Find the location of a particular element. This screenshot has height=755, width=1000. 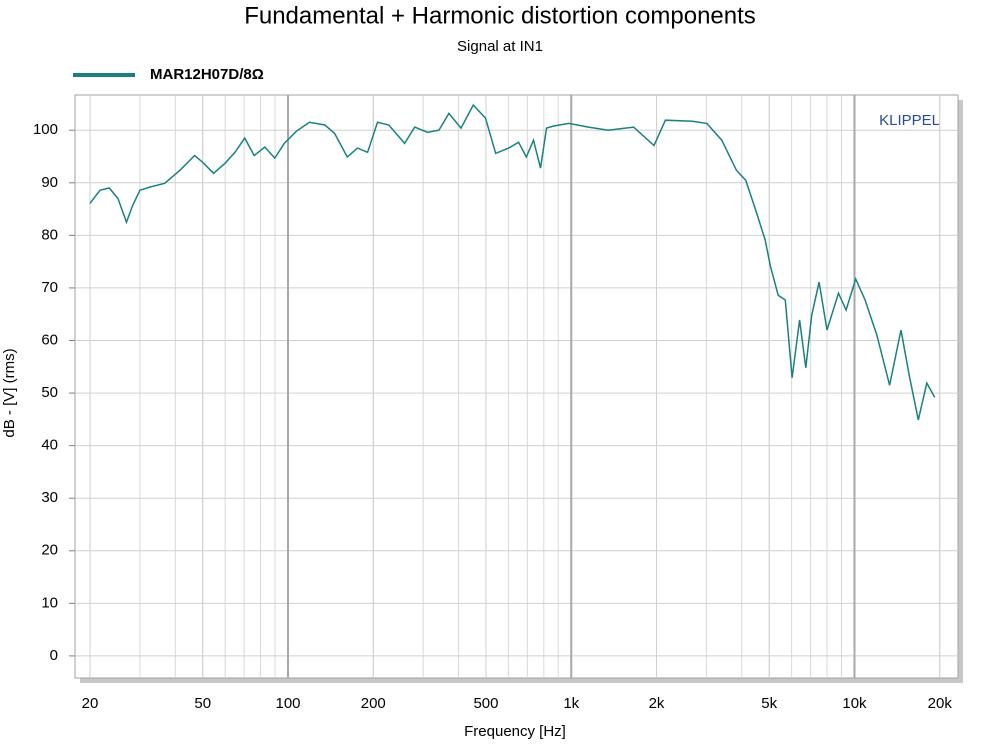

y-tick-label: 80 is located at coordinates (49, 234).